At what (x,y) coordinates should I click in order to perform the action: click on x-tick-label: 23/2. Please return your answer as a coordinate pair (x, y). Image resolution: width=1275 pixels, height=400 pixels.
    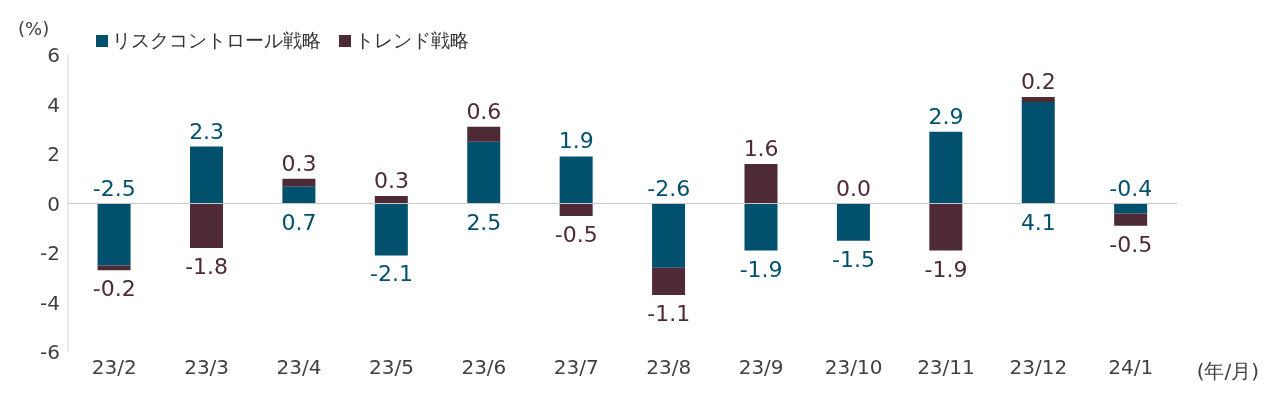
    Looking at the image, I should click on (114, 367).